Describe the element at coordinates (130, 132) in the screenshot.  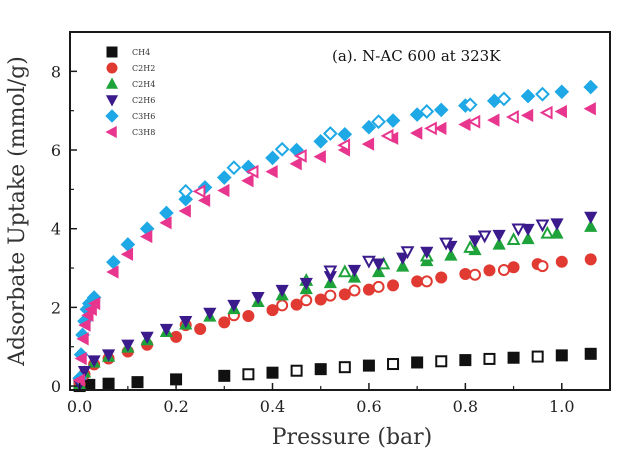
I see `legend-entry: C3H8` at that location.